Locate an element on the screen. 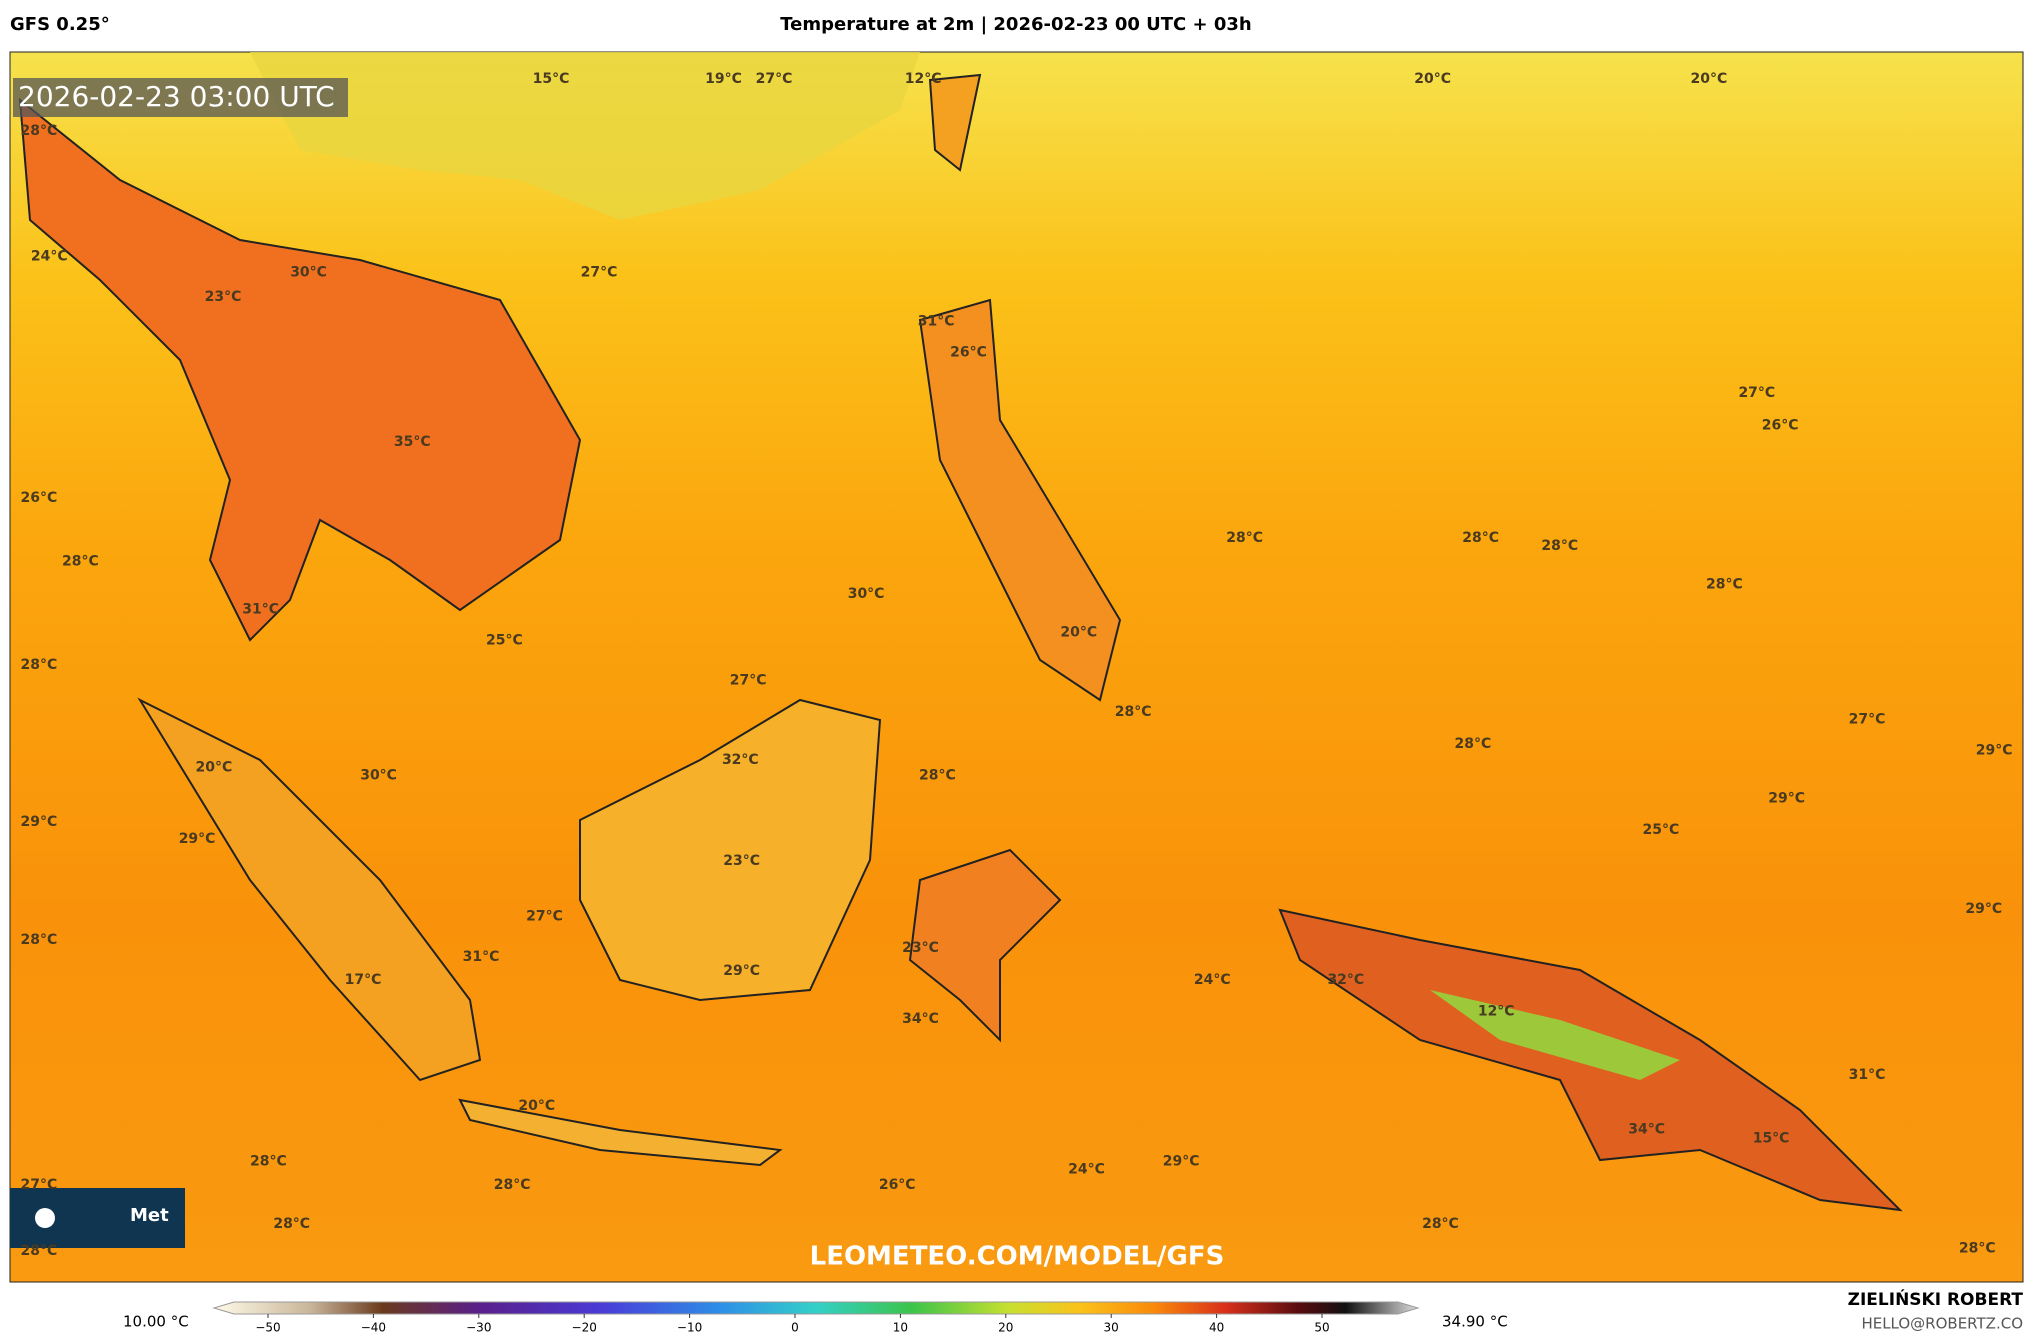 This screenshot has width=2033, height=1342. timestamp-box is located at coordinates (180, 97).